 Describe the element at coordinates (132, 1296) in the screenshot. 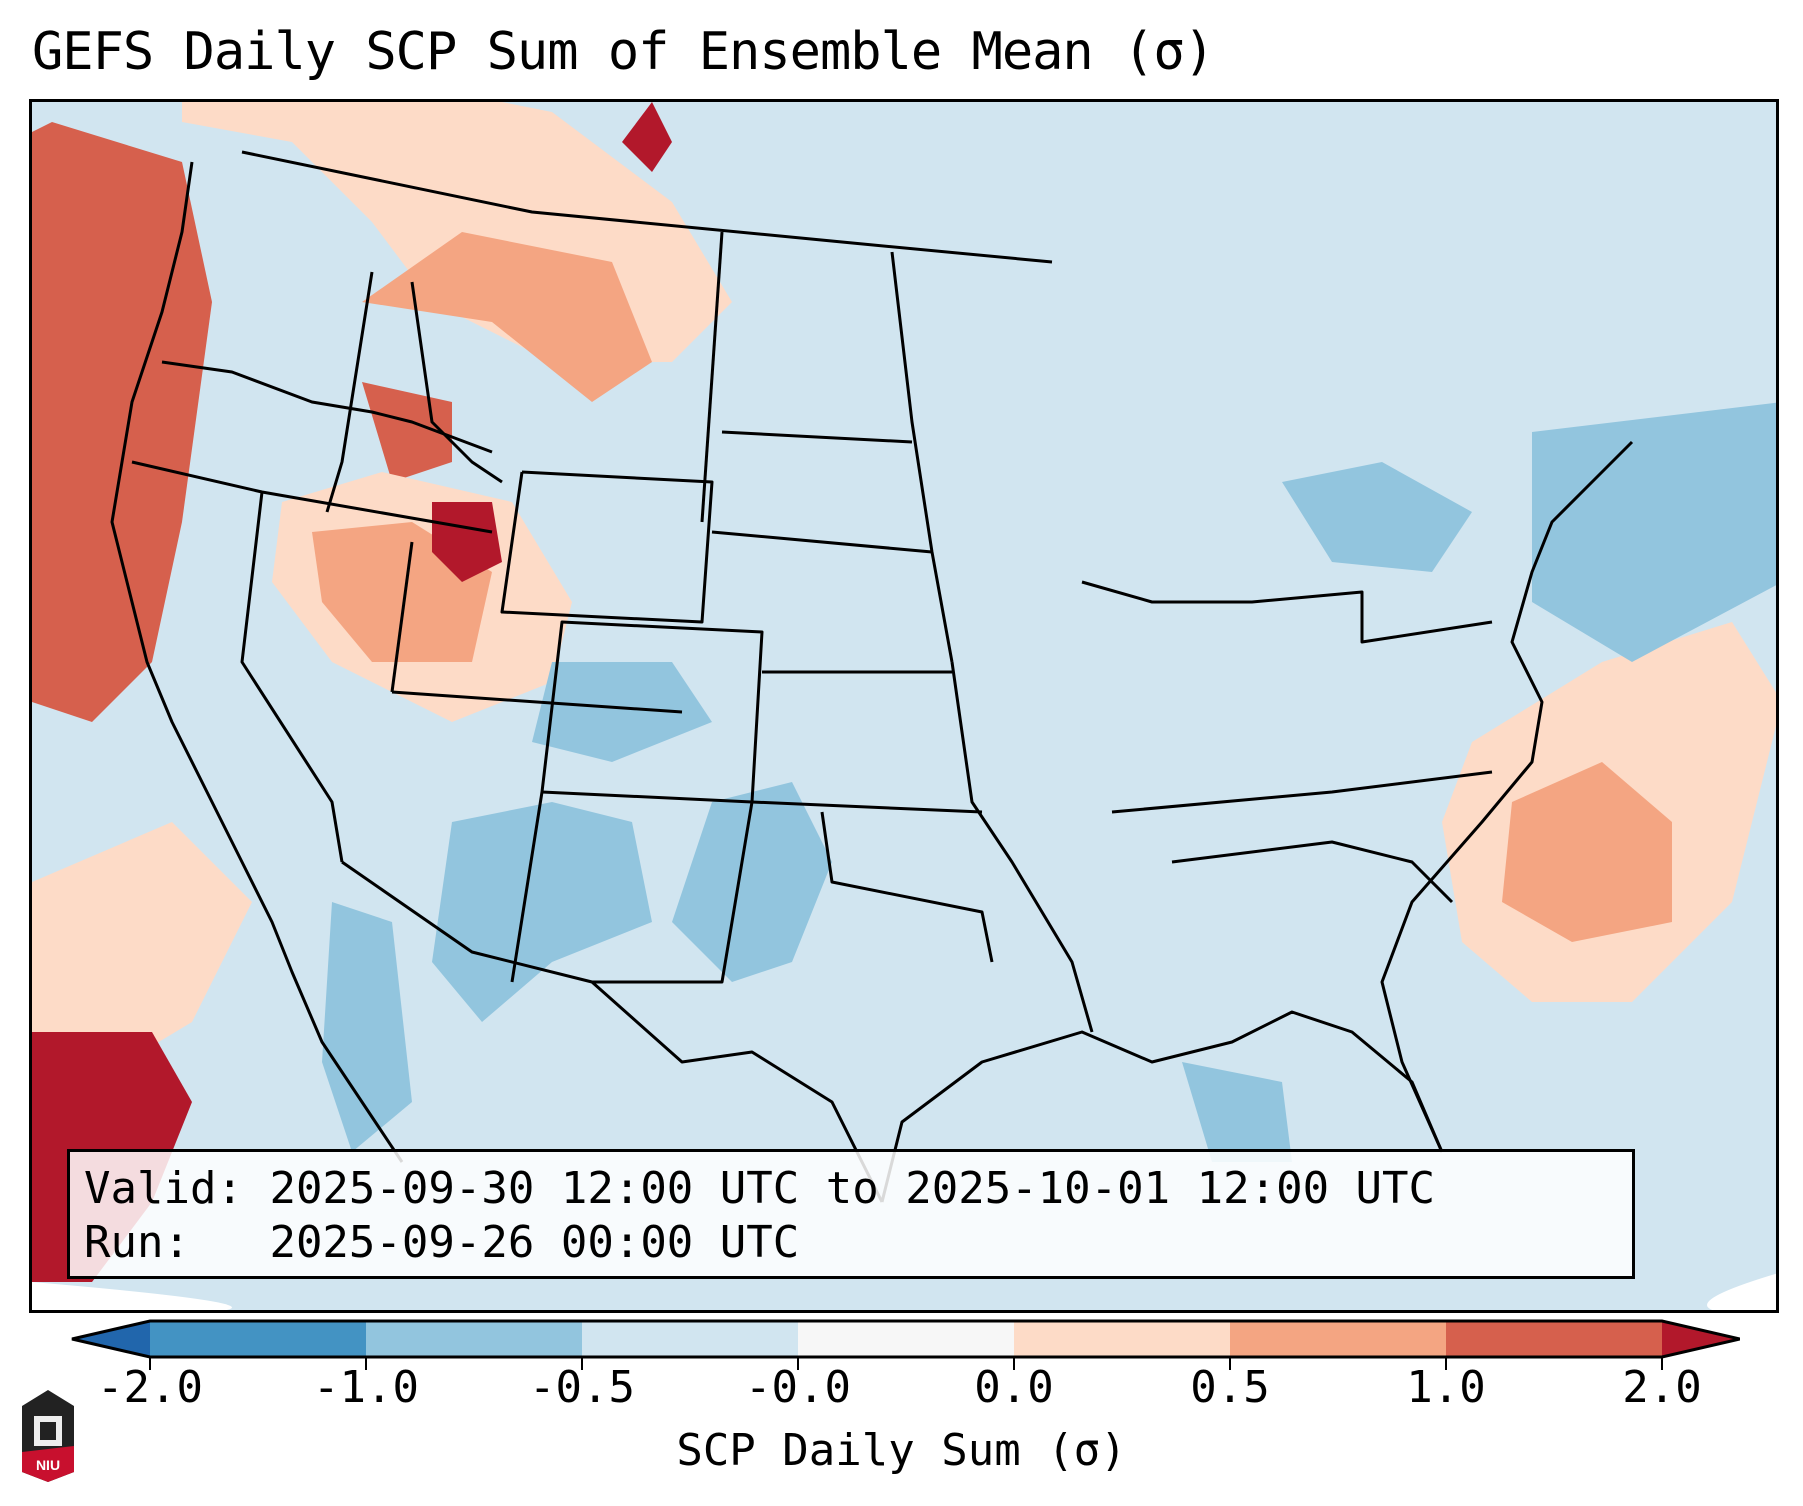

I see `map-corner-bottom-left` at that location.